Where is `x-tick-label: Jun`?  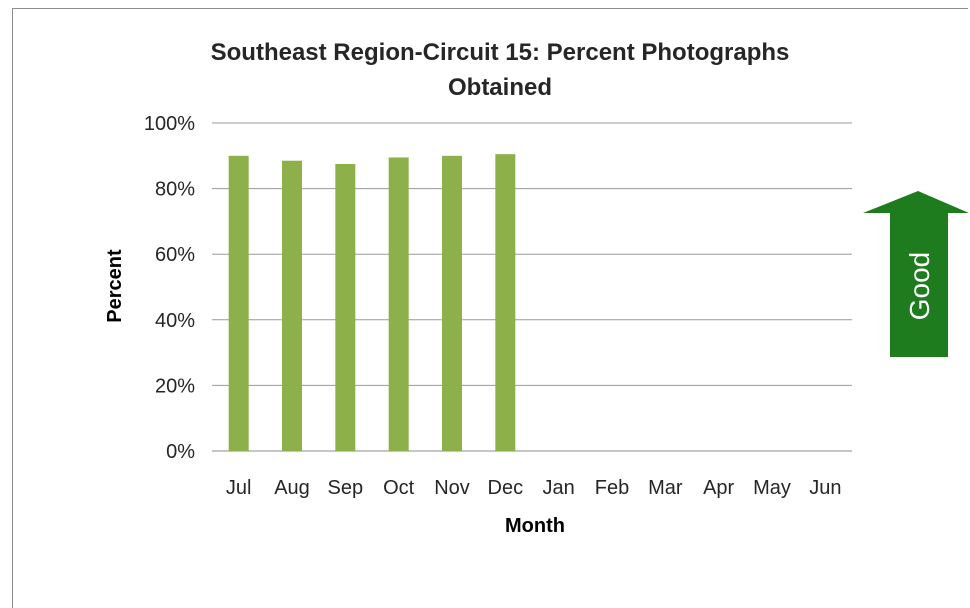
x-tick-label: Jun is located at coordinates (825, 488).